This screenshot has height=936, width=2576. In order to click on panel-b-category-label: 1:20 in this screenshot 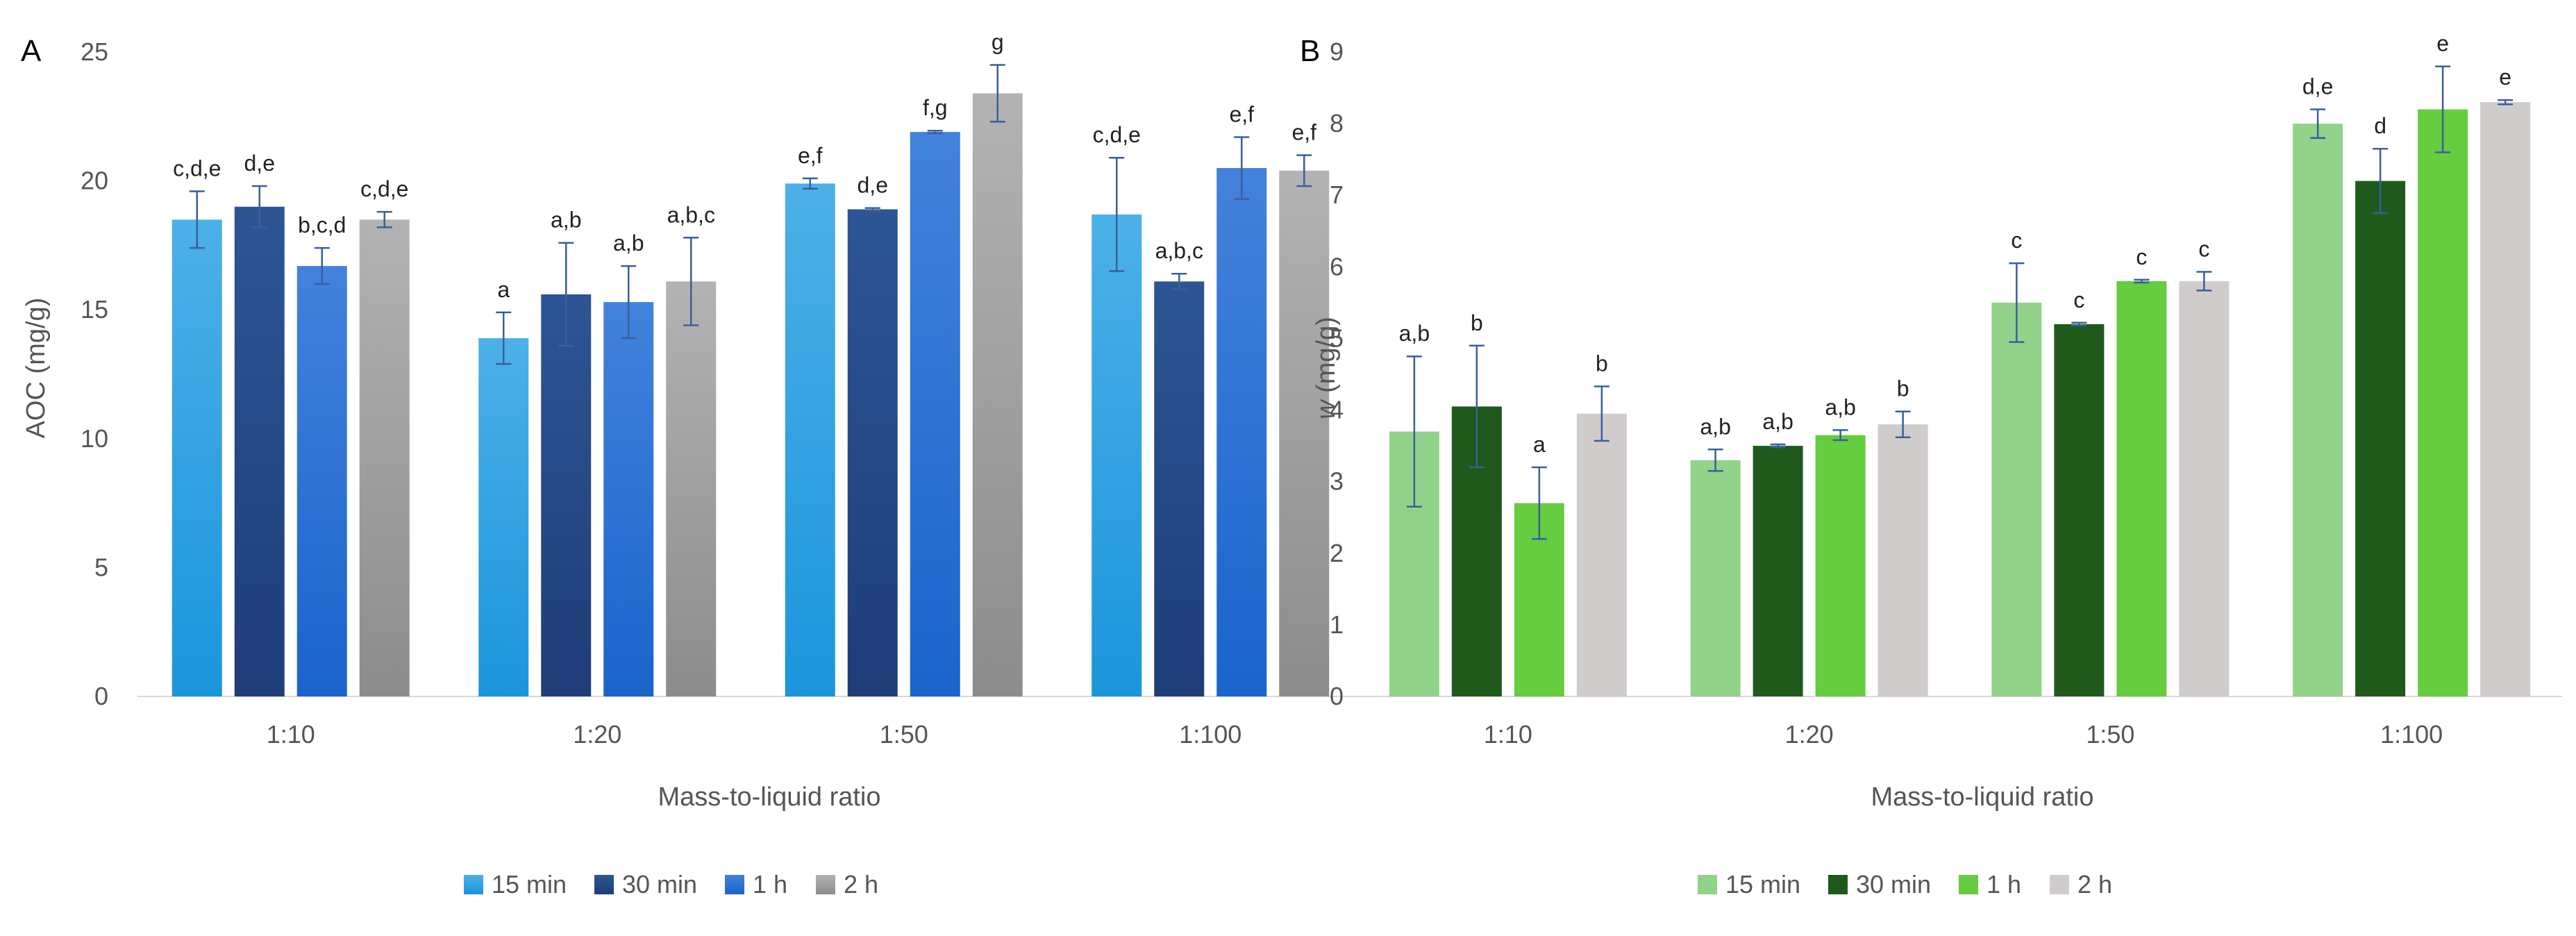, I will do `click(1809, 735)`.